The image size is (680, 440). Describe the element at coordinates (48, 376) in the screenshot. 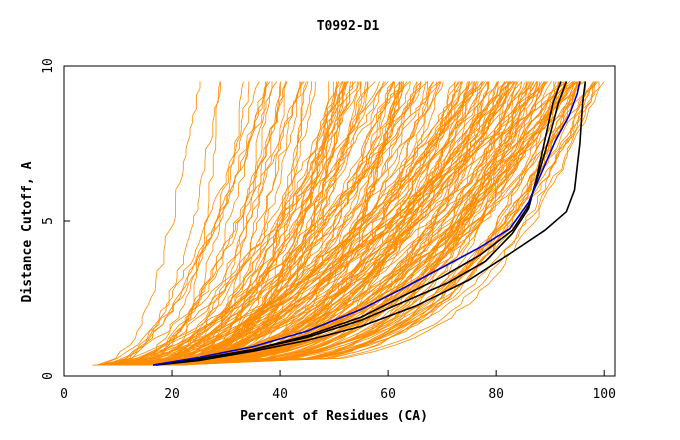

I see `y-tick-label: 0` at that location.